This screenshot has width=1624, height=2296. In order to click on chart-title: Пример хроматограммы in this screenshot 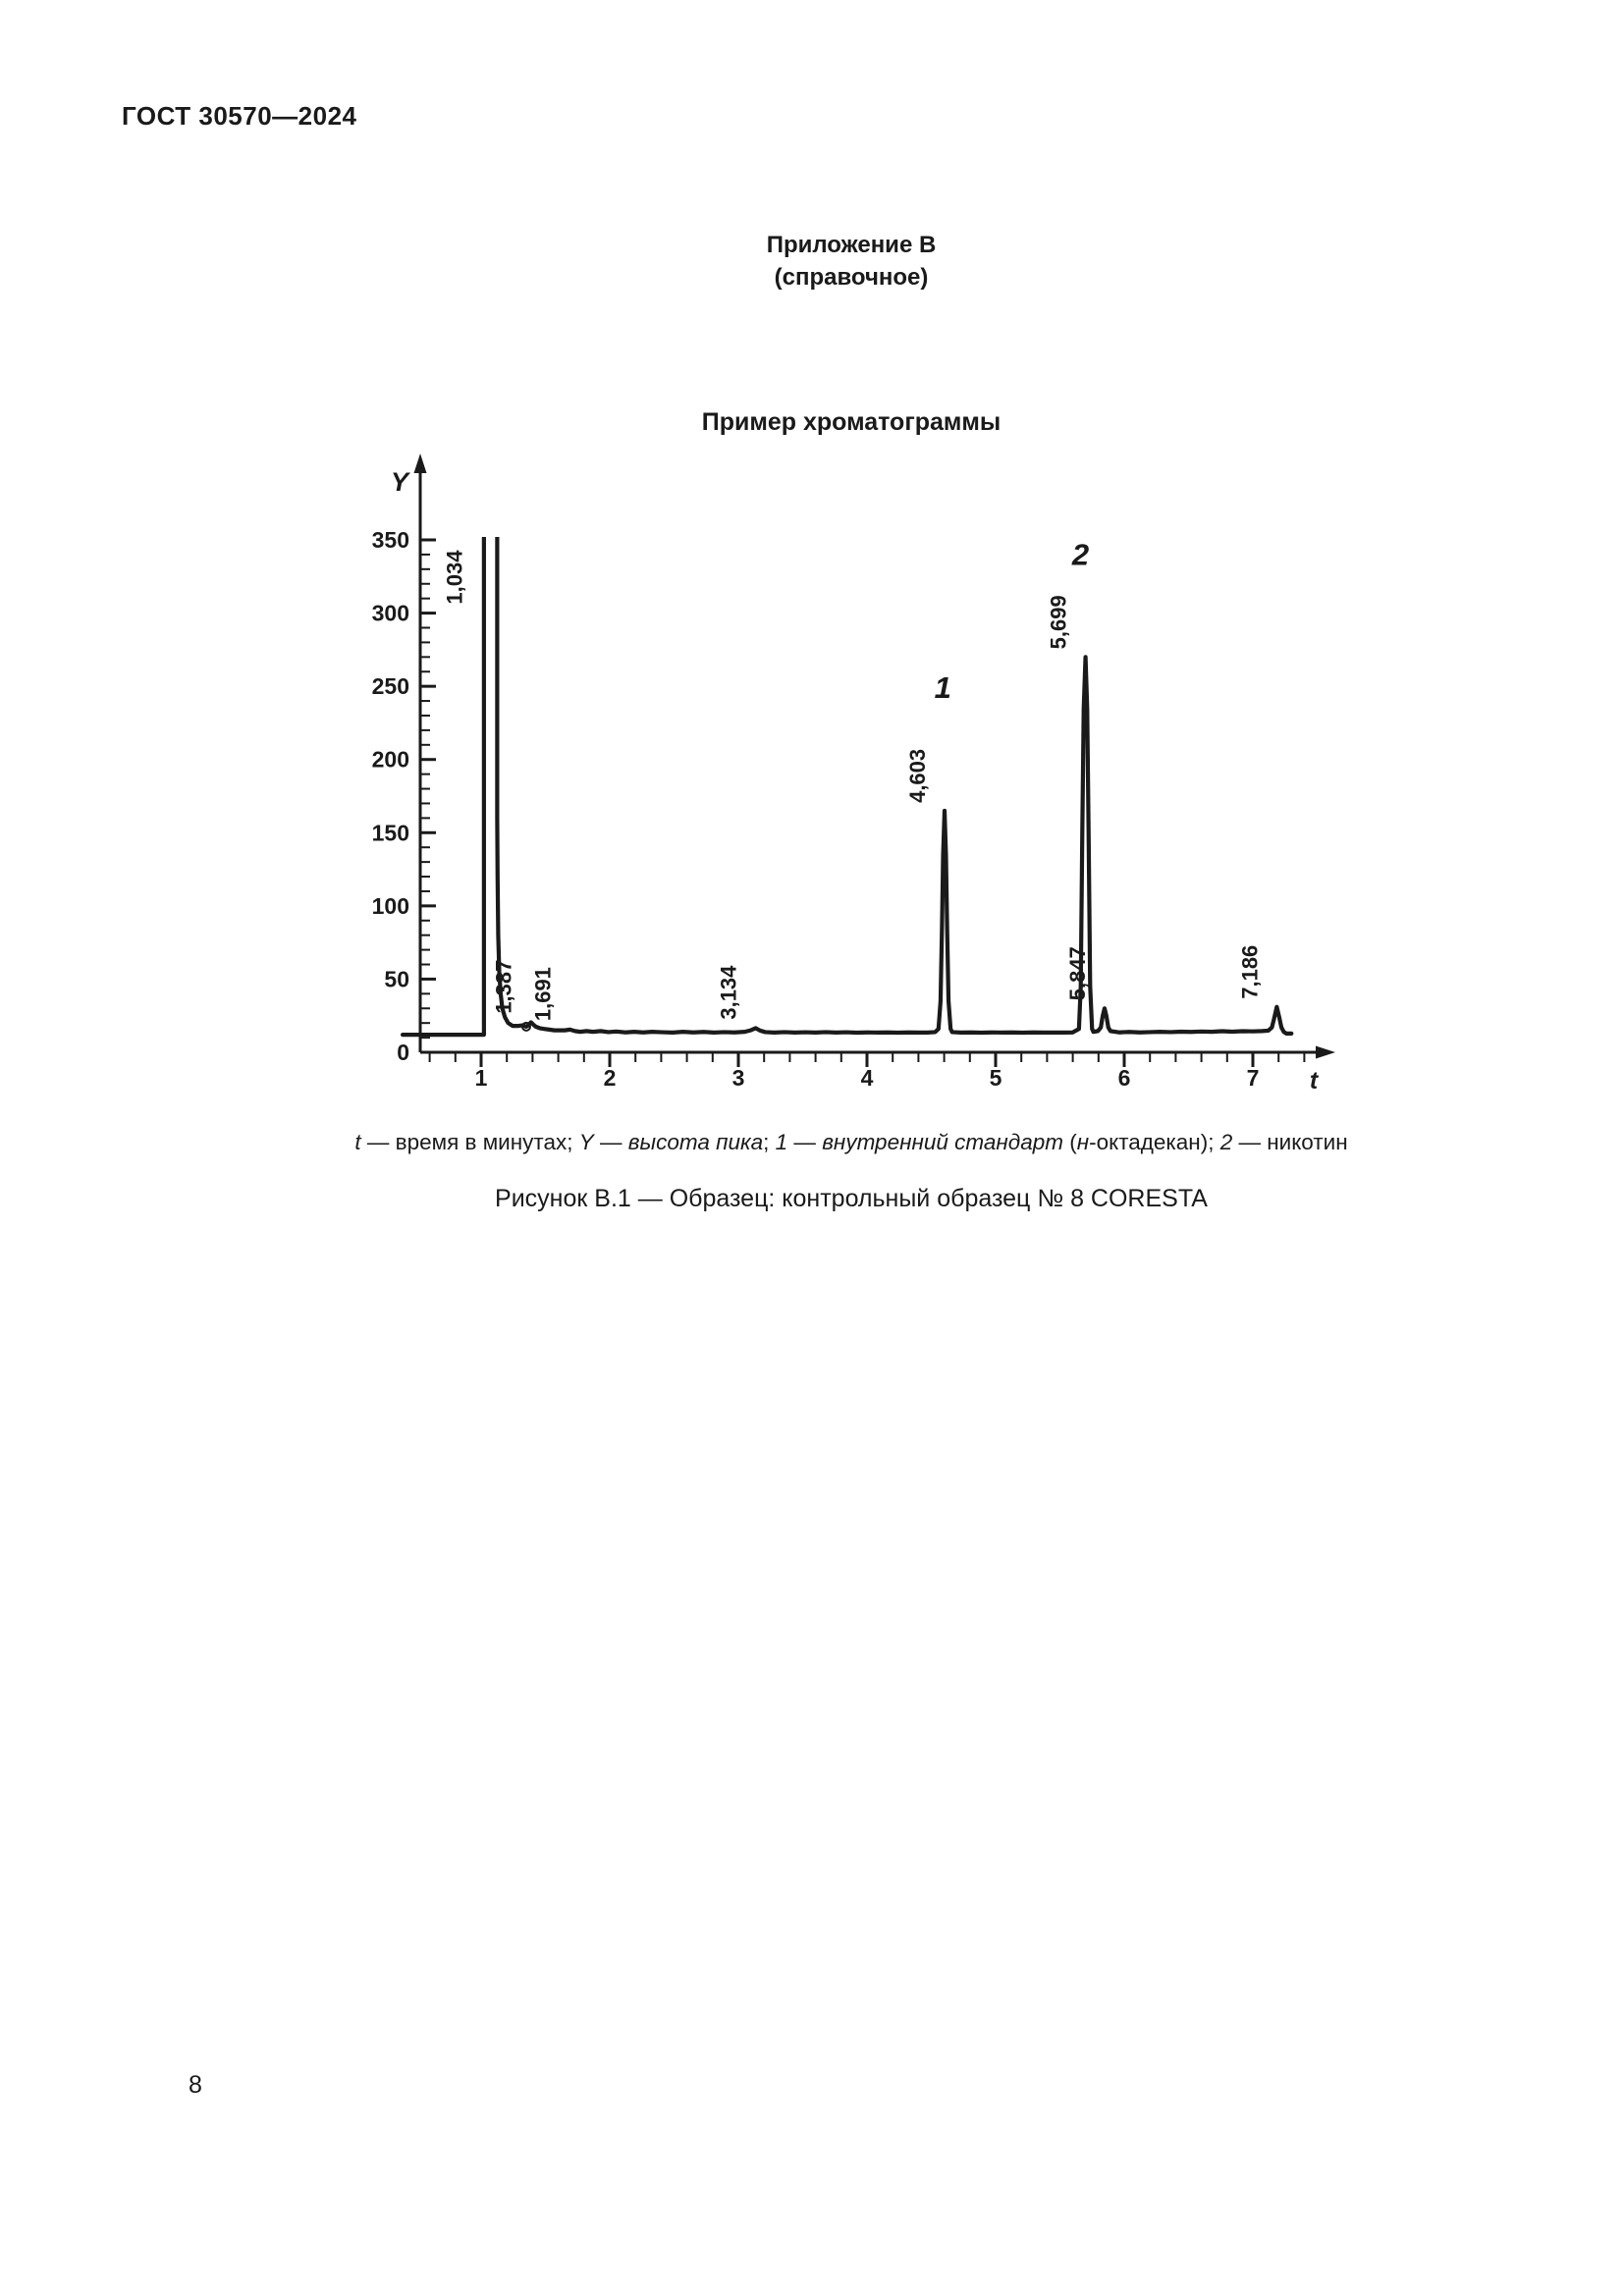, I will do `click(851, 422)`.